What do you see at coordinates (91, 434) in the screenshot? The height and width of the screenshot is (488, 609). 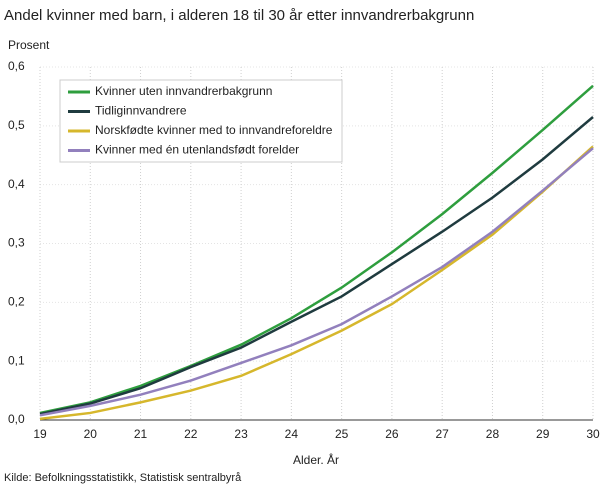 I see `x-tick-label: 20` at bounding box center [91, 434].